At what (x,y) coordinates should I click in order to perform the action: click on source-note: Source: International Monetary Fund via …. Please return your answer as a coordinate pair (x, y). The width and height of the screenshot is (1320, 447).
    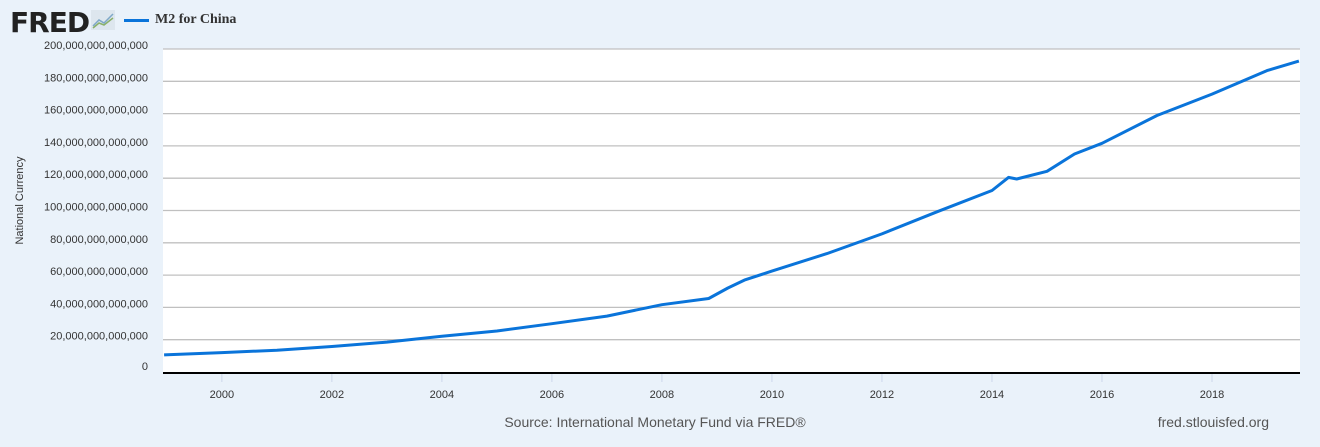
    Looking at the image, I should click on (655, 422).